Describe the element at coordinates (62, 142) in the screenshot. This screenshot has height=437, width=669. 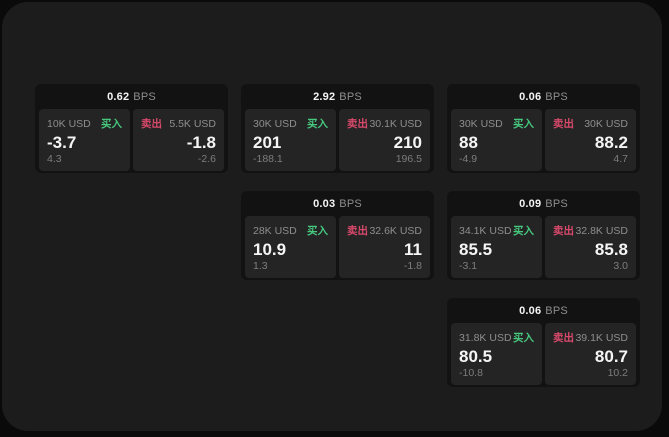
I see `buy-price: -3.7` at that location.